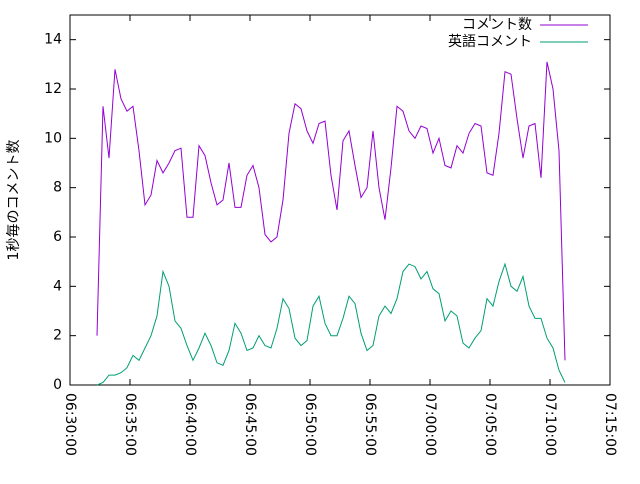  What do you see at coordinates (57, 237) in the screenshot?
I see `y-tick-label: 6` at bounding box center [57, 237].